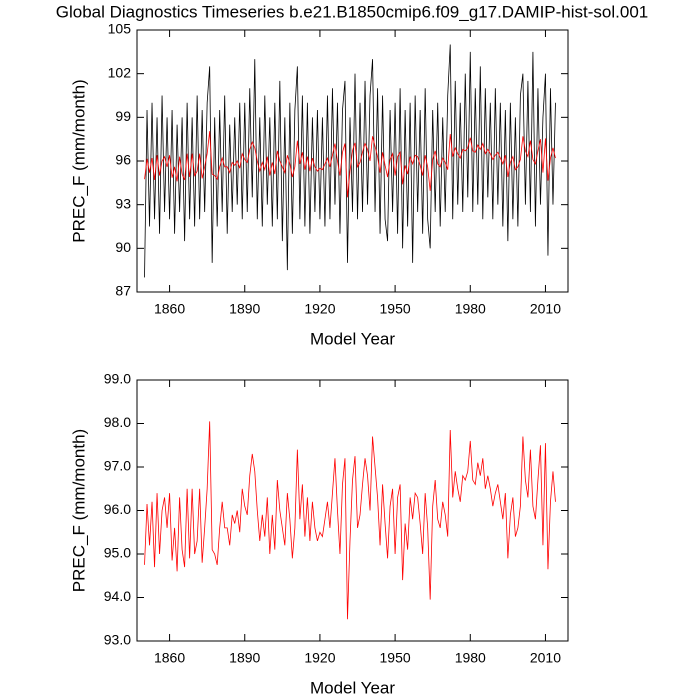  What do you see at coordinates (123, 291) in the screenshot?
I see `y-tick-label: 87` at bounding box center [123, 291].